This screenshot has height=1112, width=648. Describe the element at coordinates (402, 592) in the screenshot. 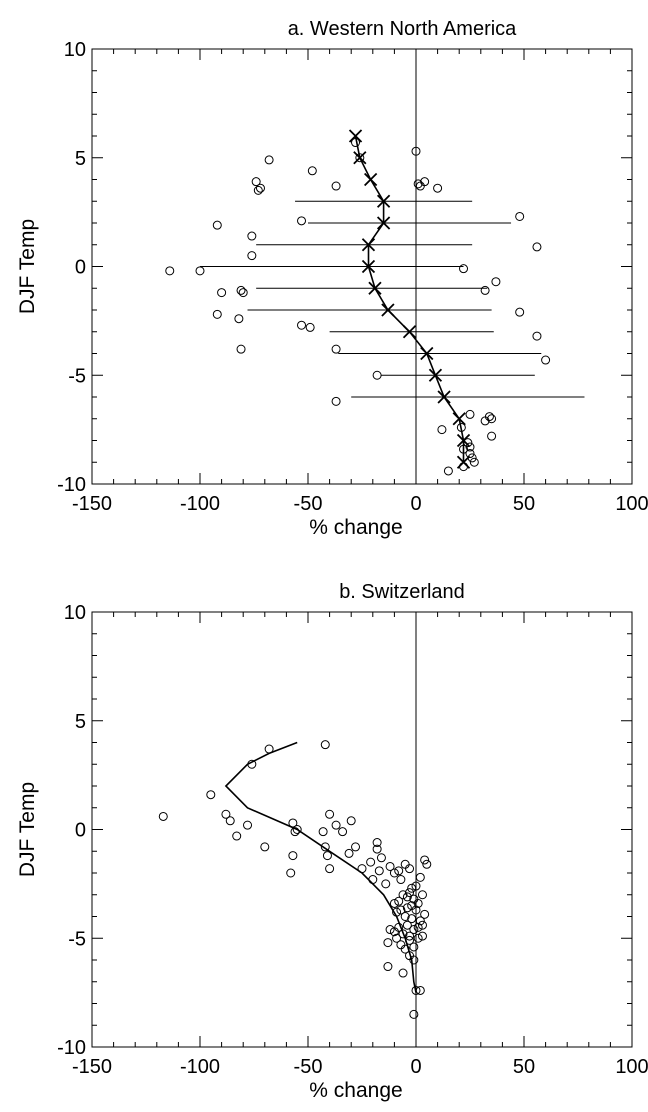

I see `chart-title: b. Switzerland` at that location.